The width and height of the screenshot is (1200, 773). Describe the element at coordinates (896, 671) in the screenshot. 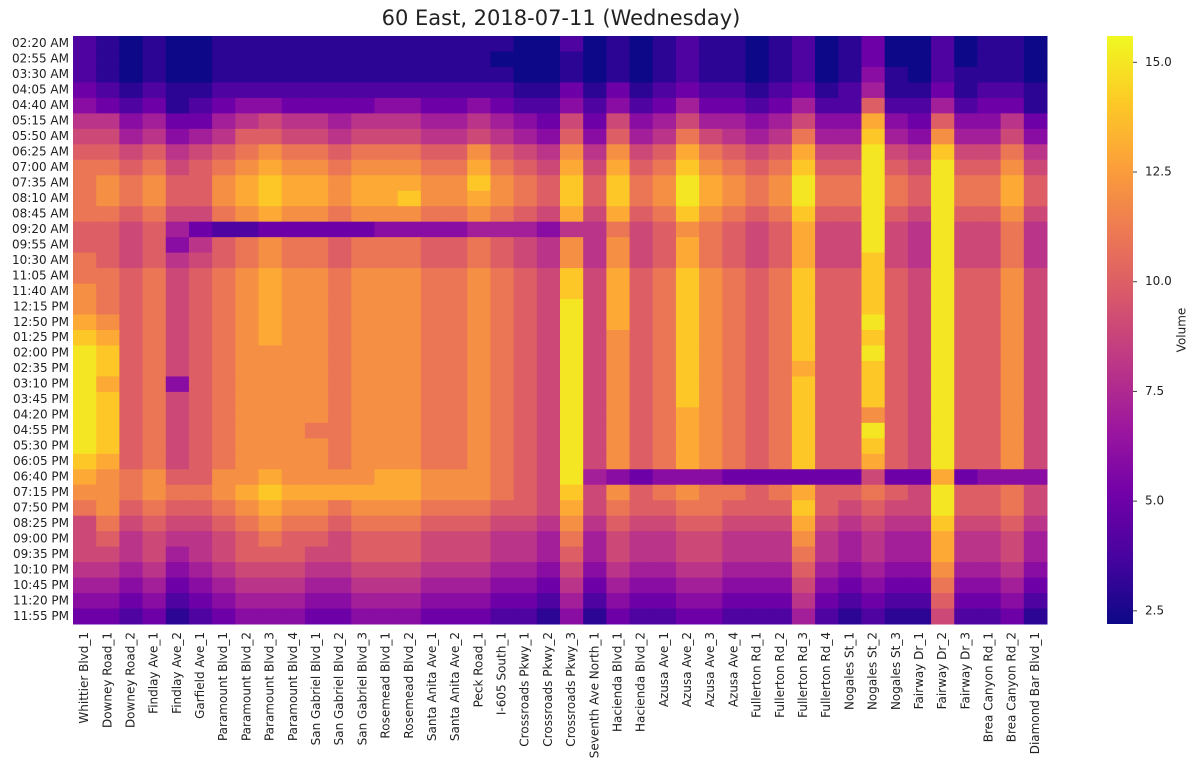

I see `x-tick-label: Nogales St_3` at that location.